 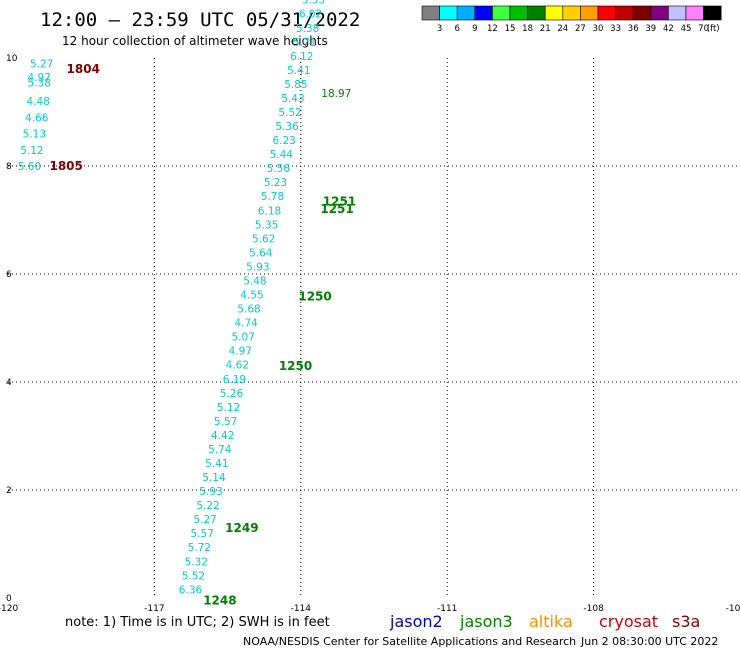 What do you see at coordinates (214, 478) in the screenshot?
I see `swh-value: 5.14` at bounding box center [214, 478].